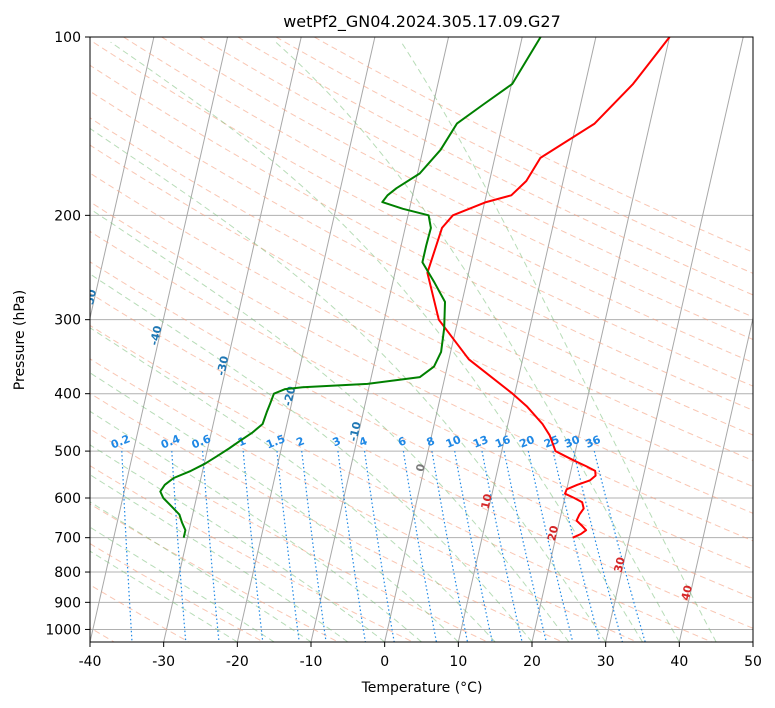 This screenshot has width=775, height=708. What do you see at coordinates (67, 603) in the screenshot?
I see `y-tick-label: 900` at bounding box center [67, 603].